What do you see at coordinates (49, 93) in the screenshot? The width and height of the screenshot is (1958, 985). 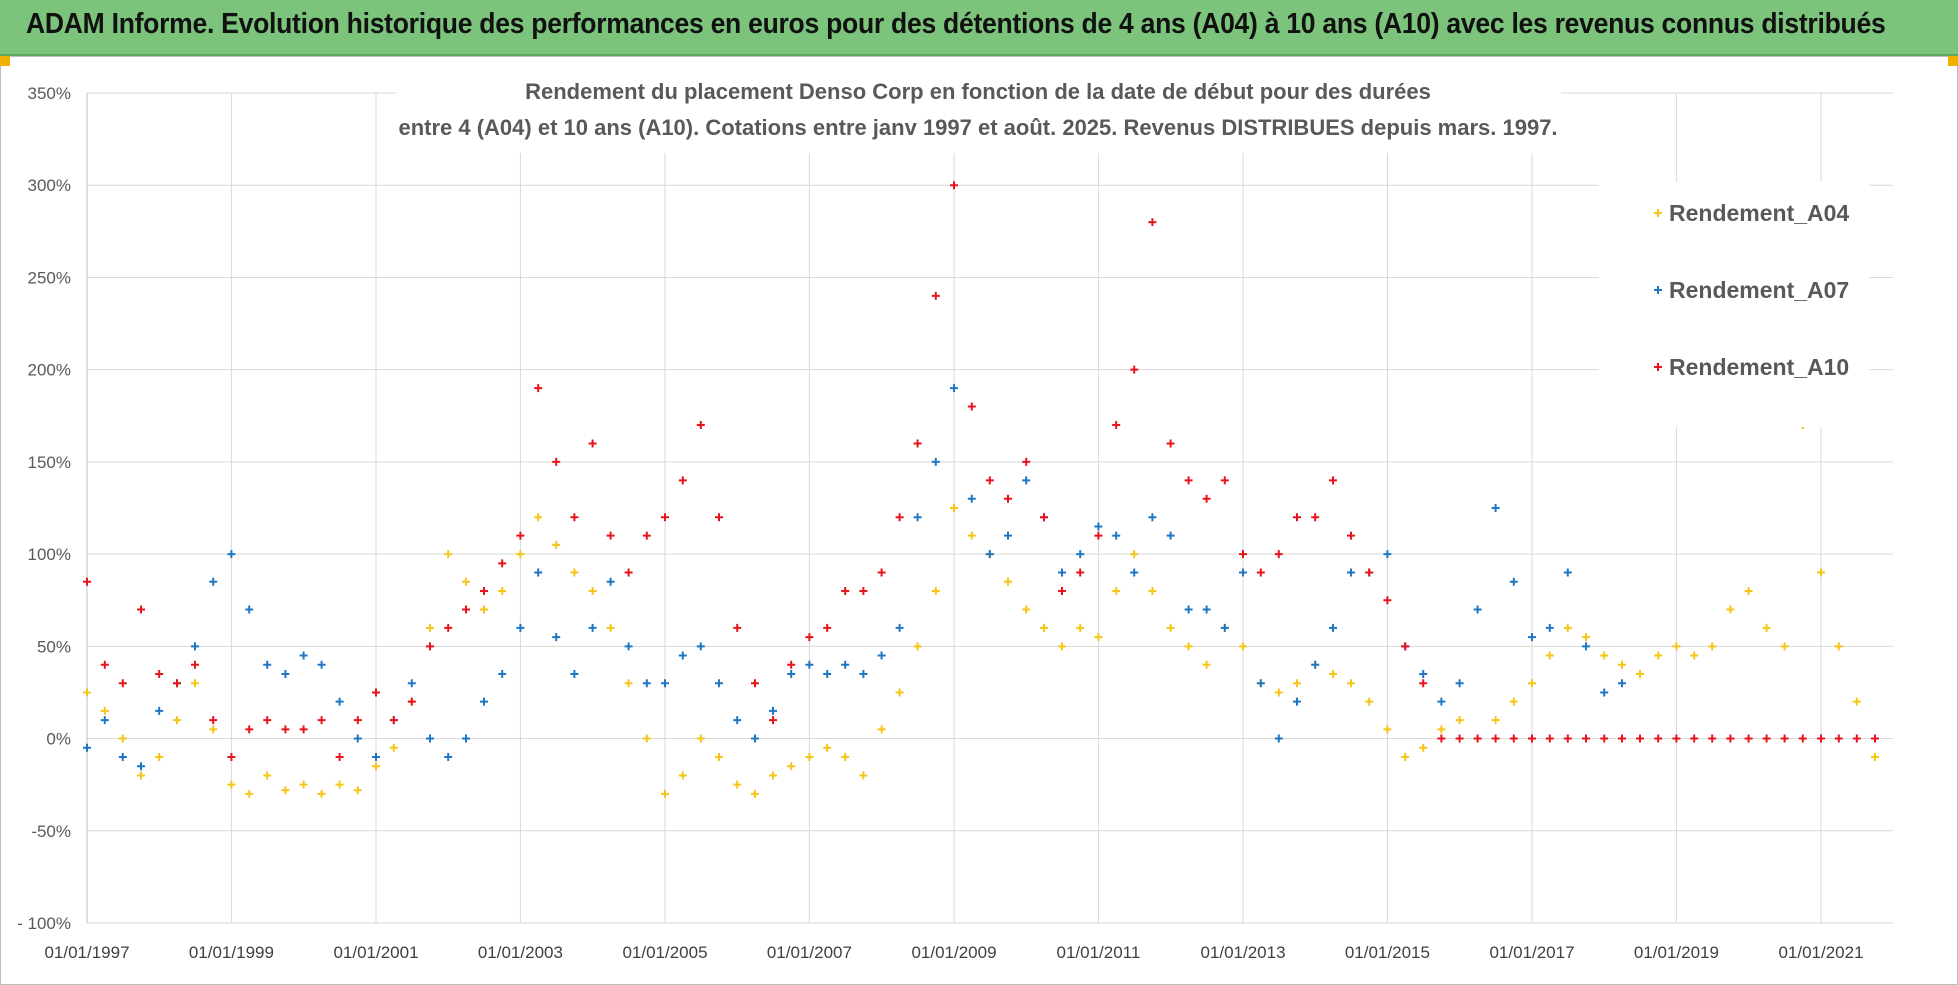 I see `y-tick-label: 350%` at bounding box center [49, 93].